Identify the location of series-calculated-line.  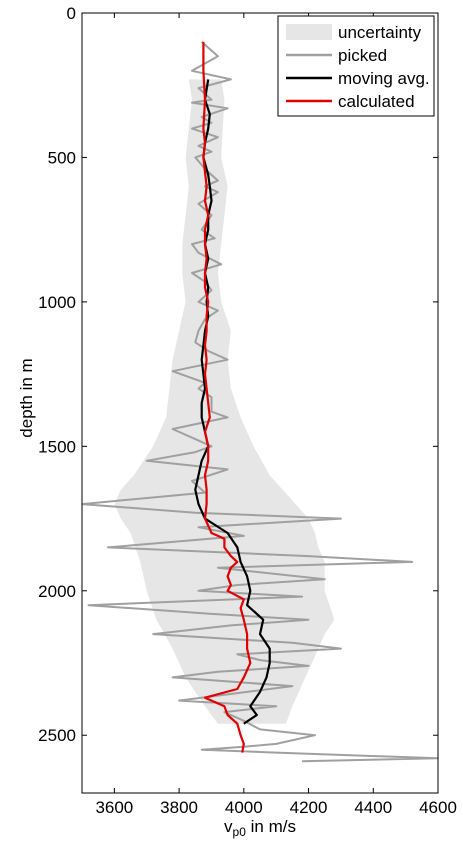
(227, 397).